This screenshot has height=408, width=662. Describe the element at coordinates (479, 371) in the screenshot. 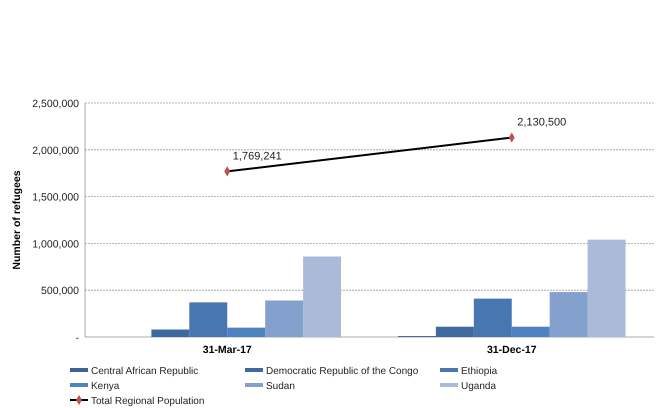

I see `legend-label: Ethiopia` at that location.